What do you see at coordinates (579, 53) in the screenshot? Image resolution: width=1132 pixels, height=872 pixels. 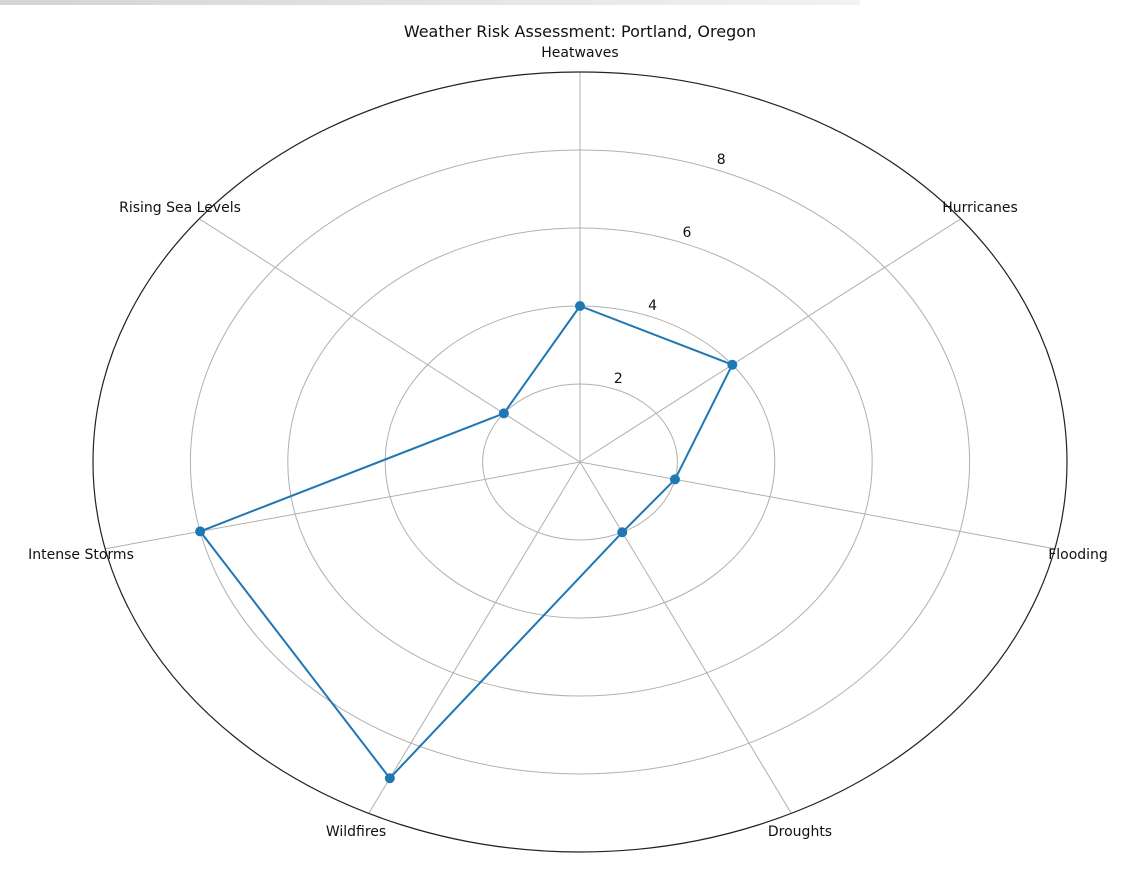 I see `category-label-heatwaves: Heatwaves` at bounding box center [579, 53].